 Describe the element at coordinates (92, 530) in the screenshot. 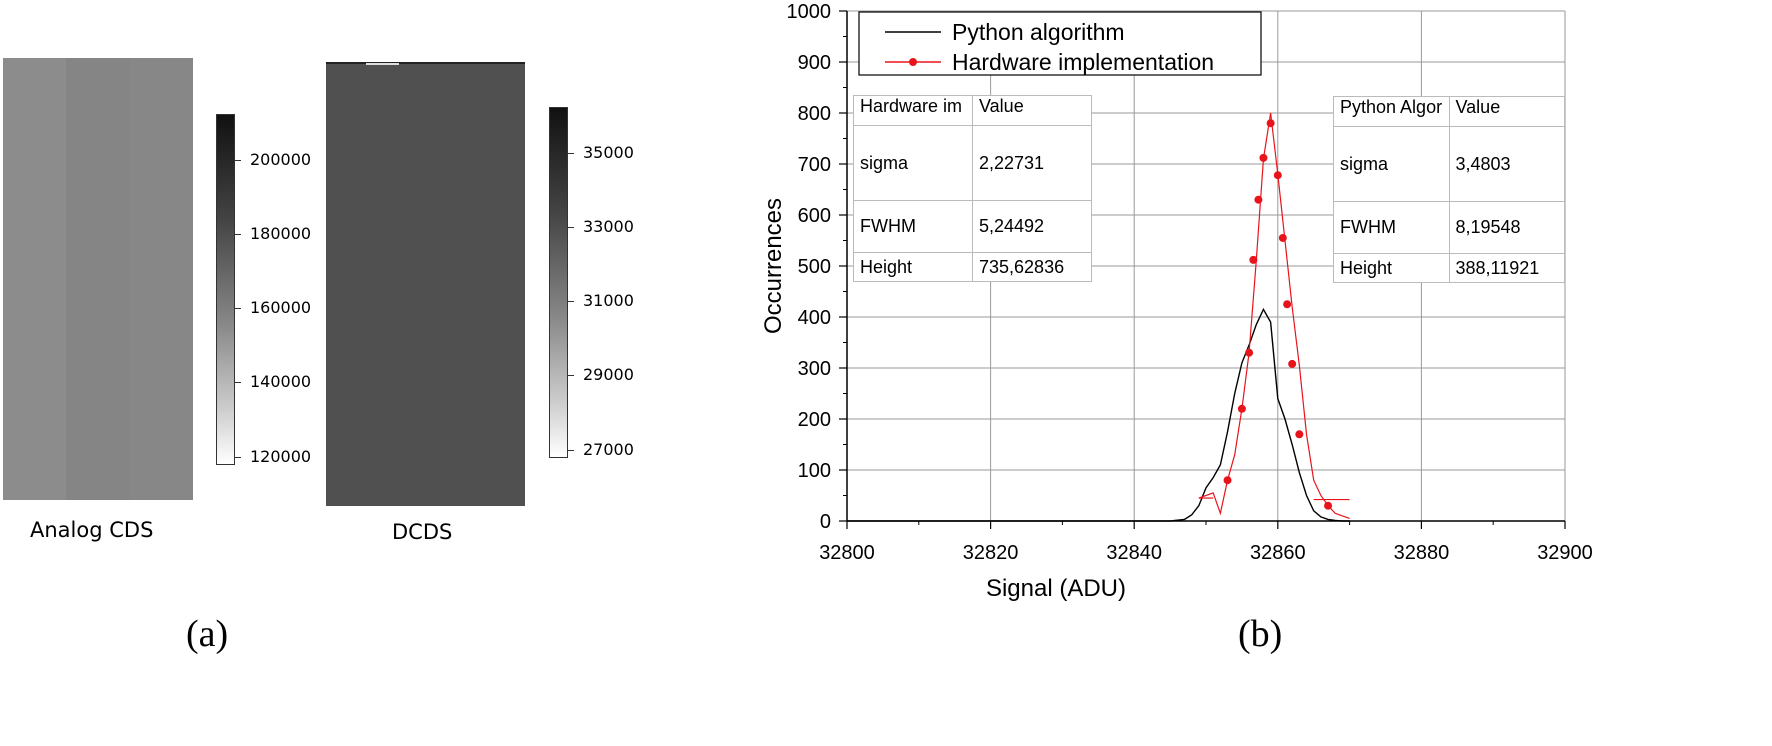

I see `analog-cds-caption: Analog CDS` at that location.